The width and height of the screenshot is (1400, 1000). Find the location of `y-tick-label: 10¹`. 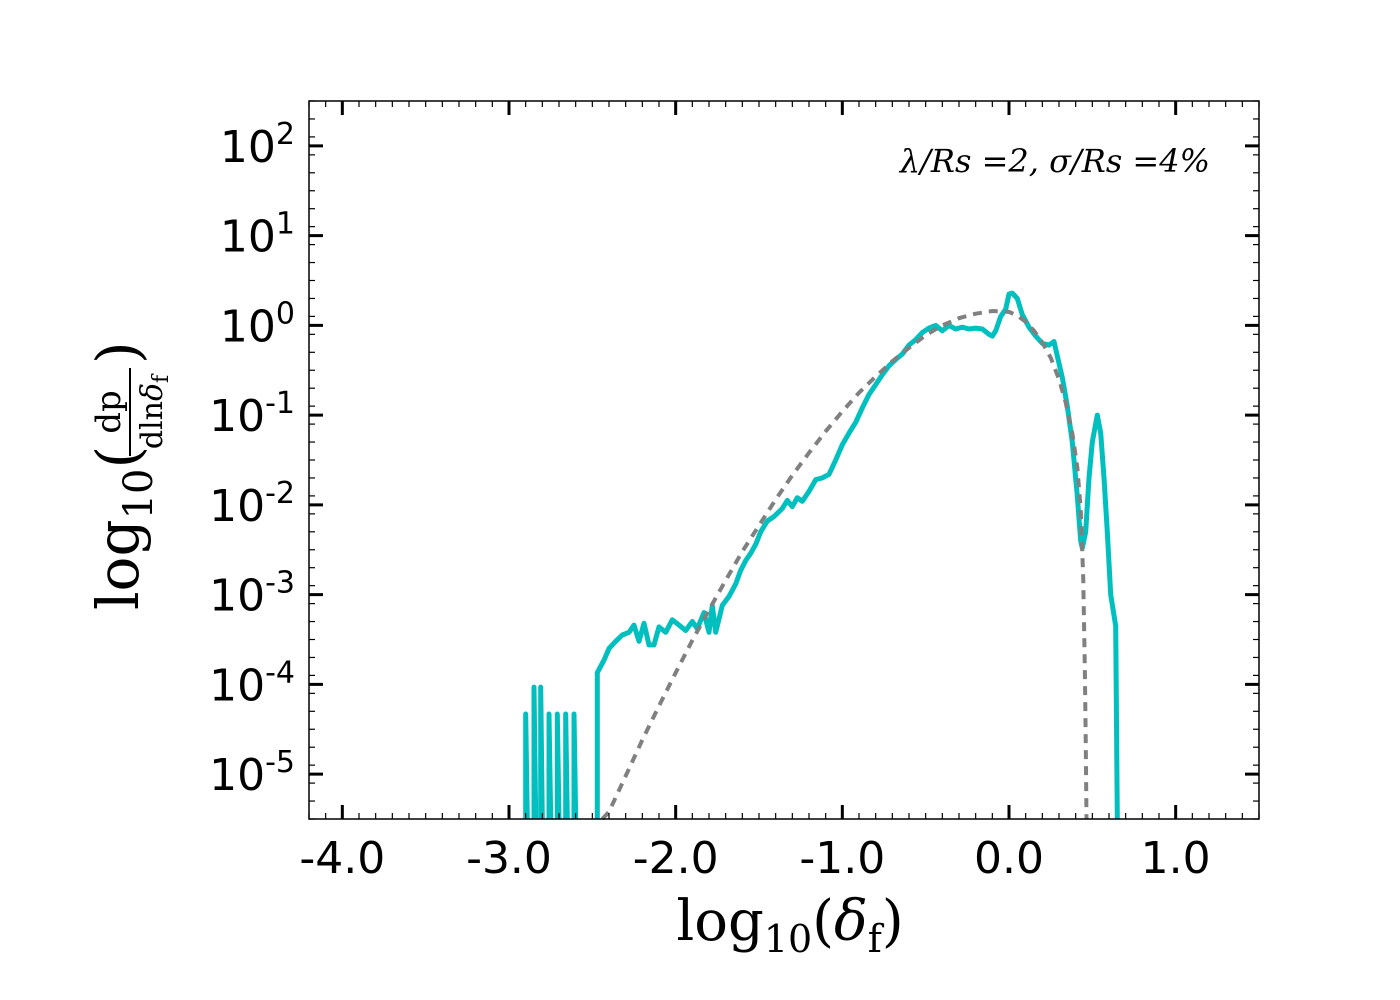

y-tick-label: 10¹ is located at coordinates (257, 235).